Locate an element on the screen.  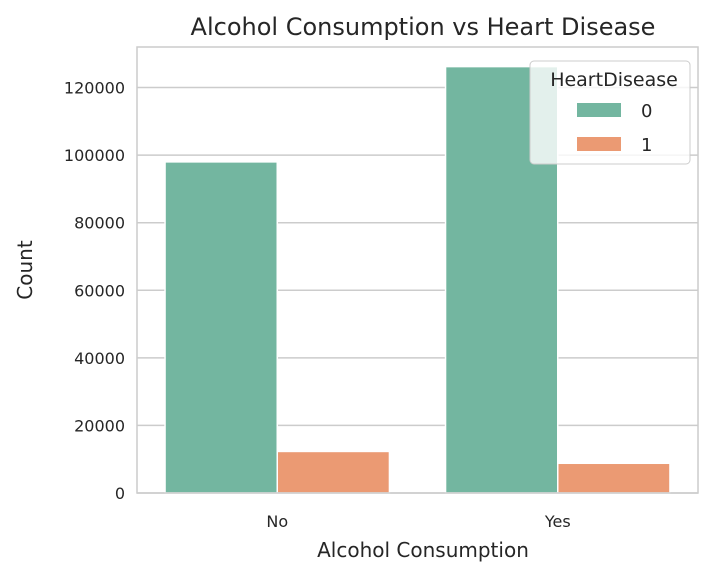
x-tick-label-yes: Yes is located at coordinates (557, 521).